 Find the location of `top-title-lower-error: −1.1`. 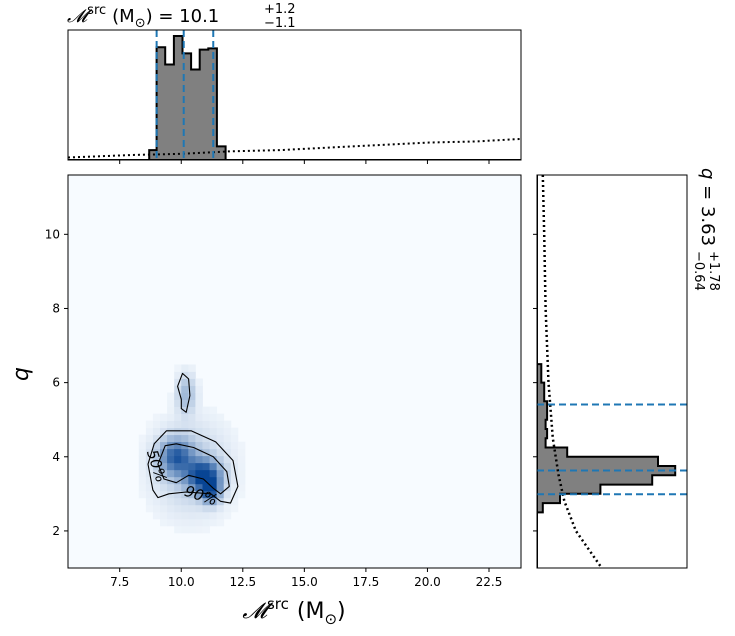

top-title-lower-error: −1.1 is located at coordinates (280, 23).